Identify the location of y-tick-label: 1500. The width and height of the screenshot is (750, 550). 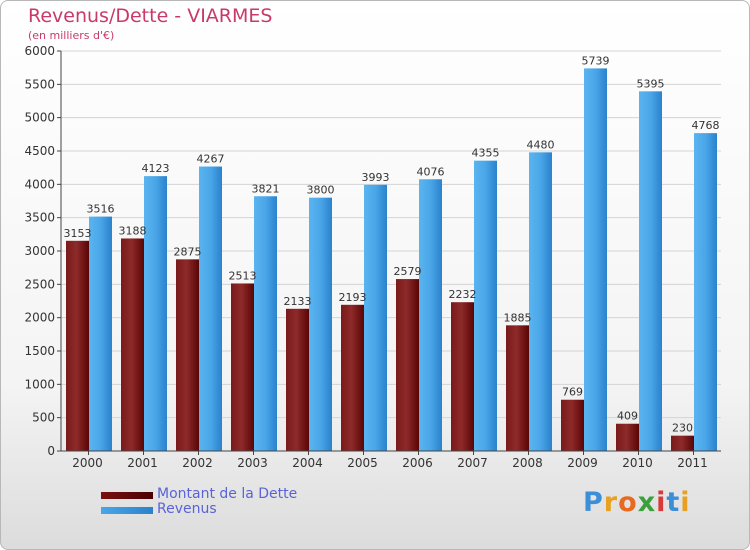
(39, 351).